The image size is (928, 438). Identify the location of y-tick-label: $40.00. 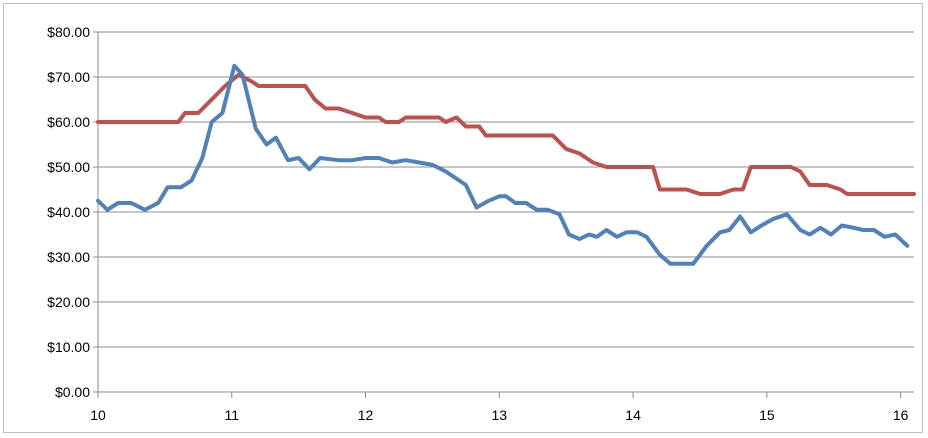
(68, 212).